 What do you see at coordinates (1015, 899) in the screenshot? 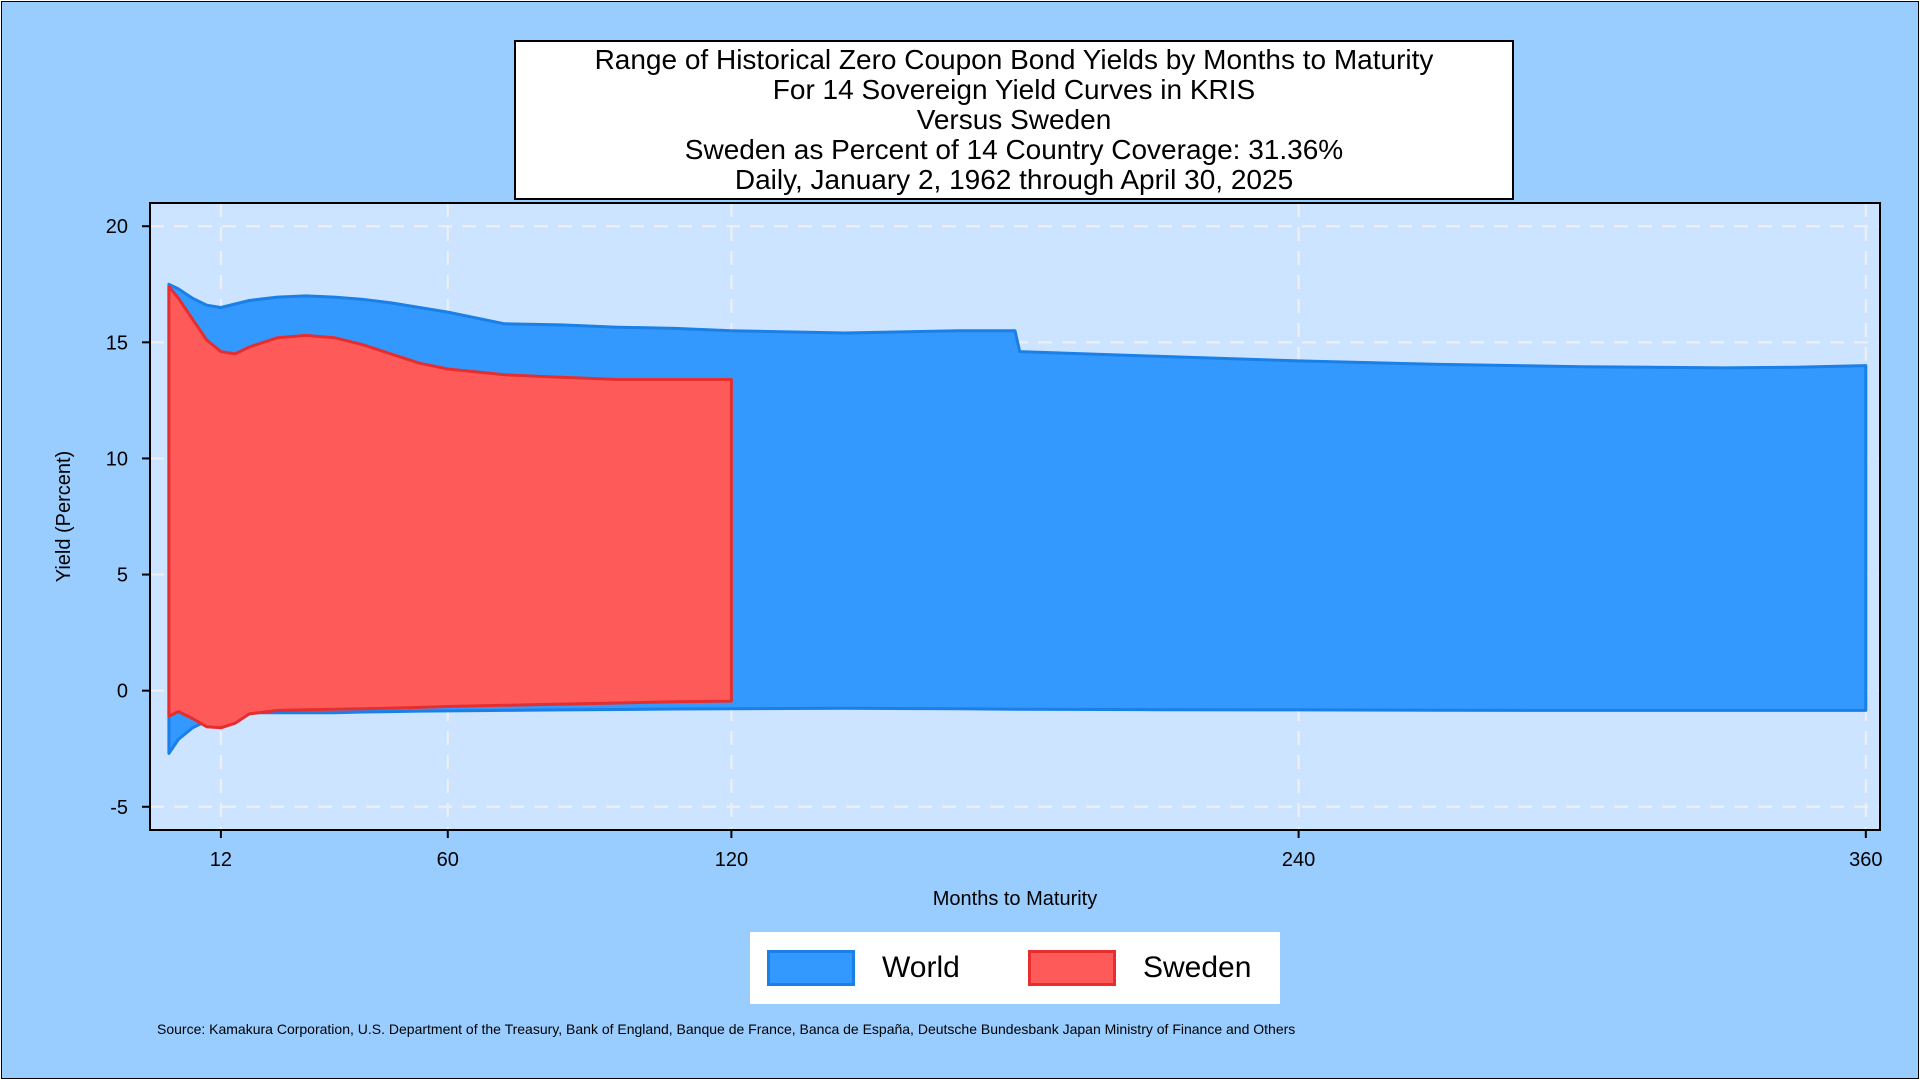
I see `x-axis-title: Months to Maturity` at bounding box center [1015, 899].